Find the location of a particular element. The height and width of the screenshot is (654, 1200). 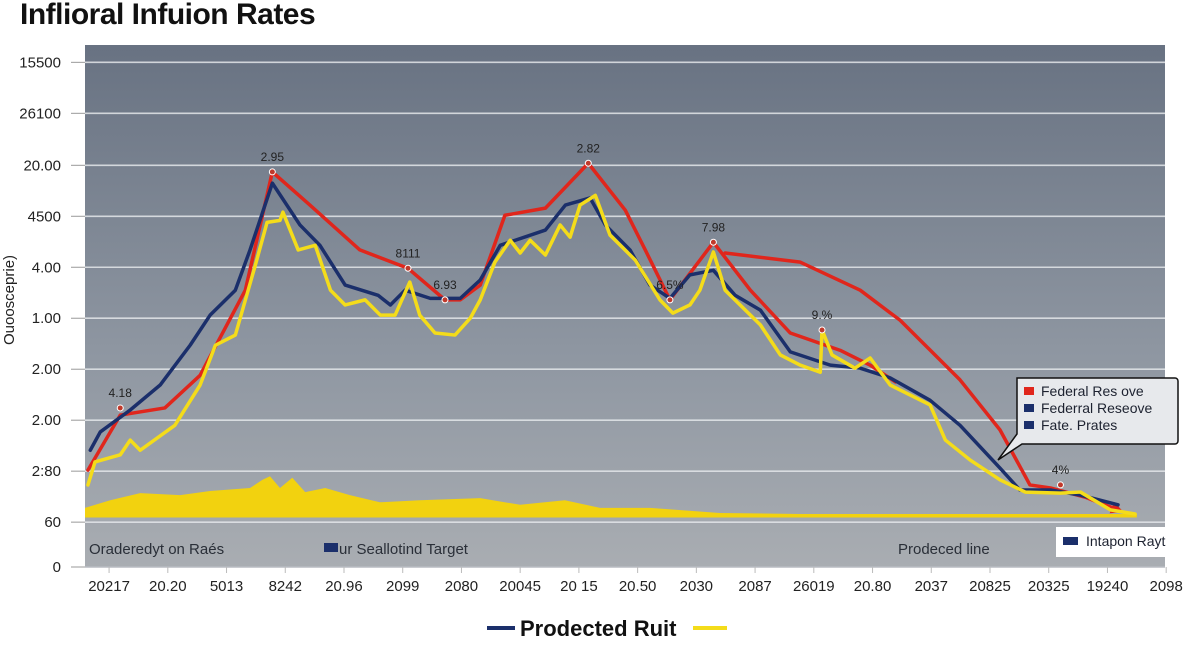

legend-item-label: Federal Res ove is located at coordinates (1092, 391).